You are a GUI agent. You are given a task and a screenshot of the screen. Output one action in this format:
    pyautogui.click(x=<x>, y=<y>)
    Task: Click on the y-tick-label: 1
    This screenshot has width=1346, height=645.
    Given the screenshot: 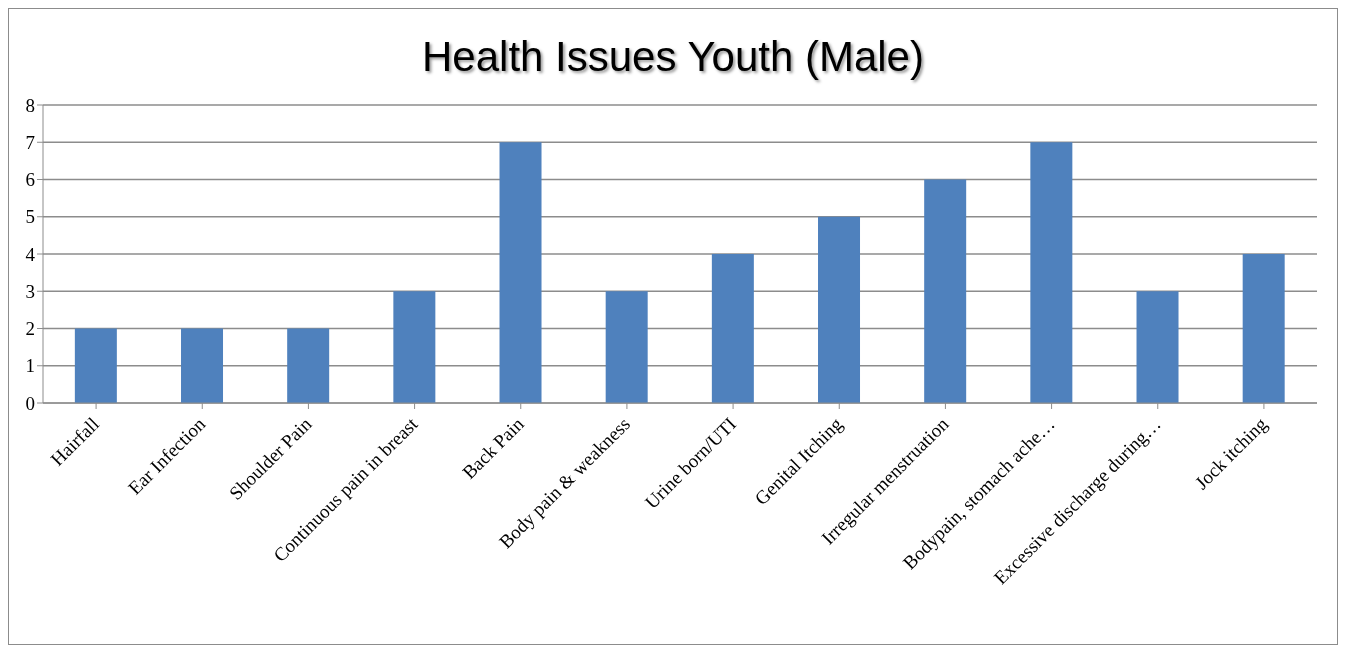 What is the action you would take?
    pyautogui.click(x=30, y=366)
    